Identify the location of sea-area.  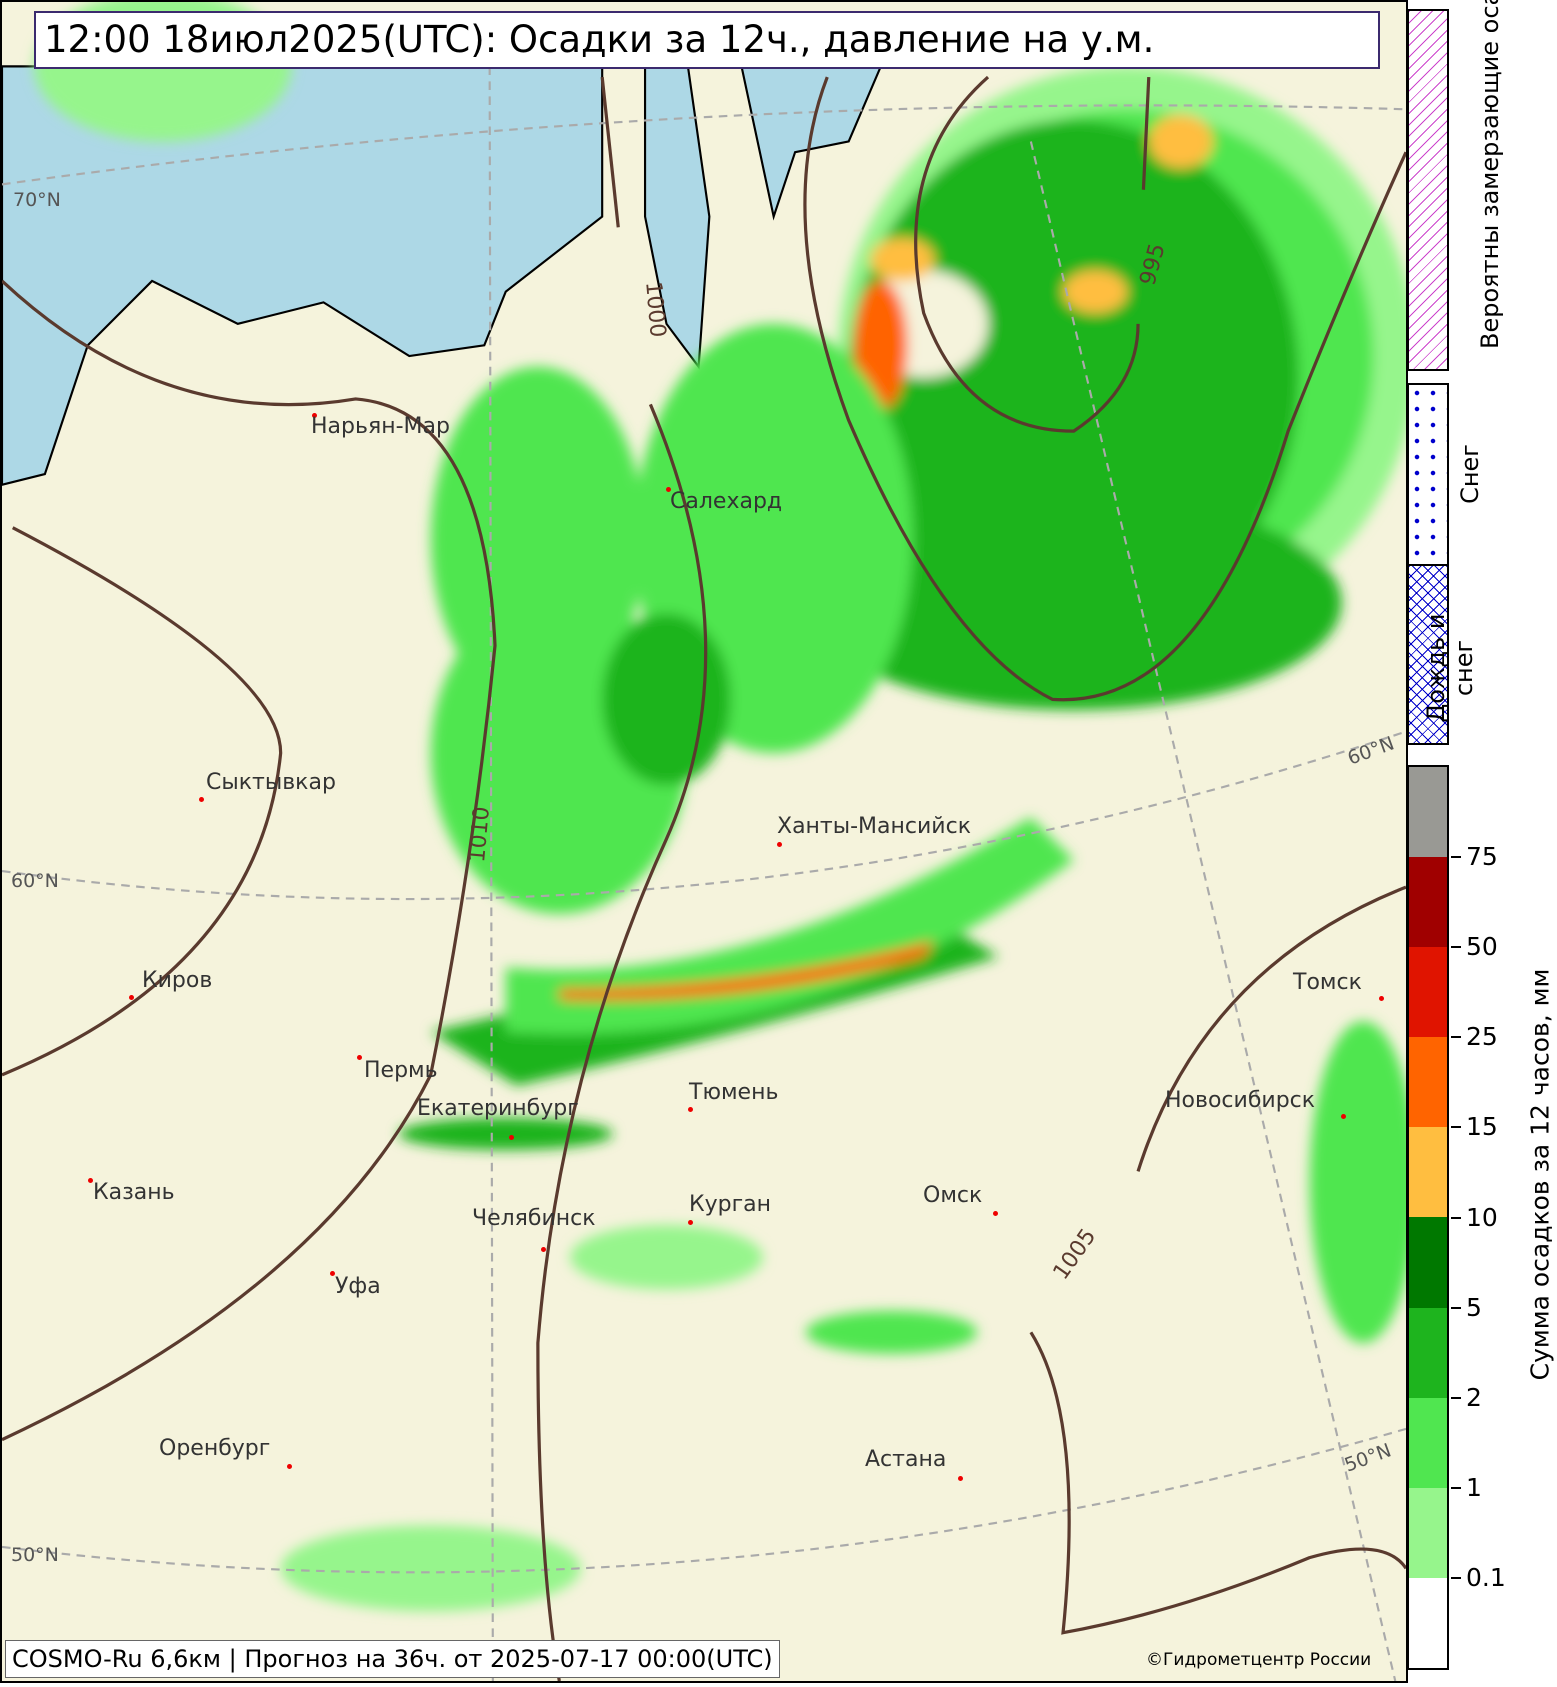
(303, 275).